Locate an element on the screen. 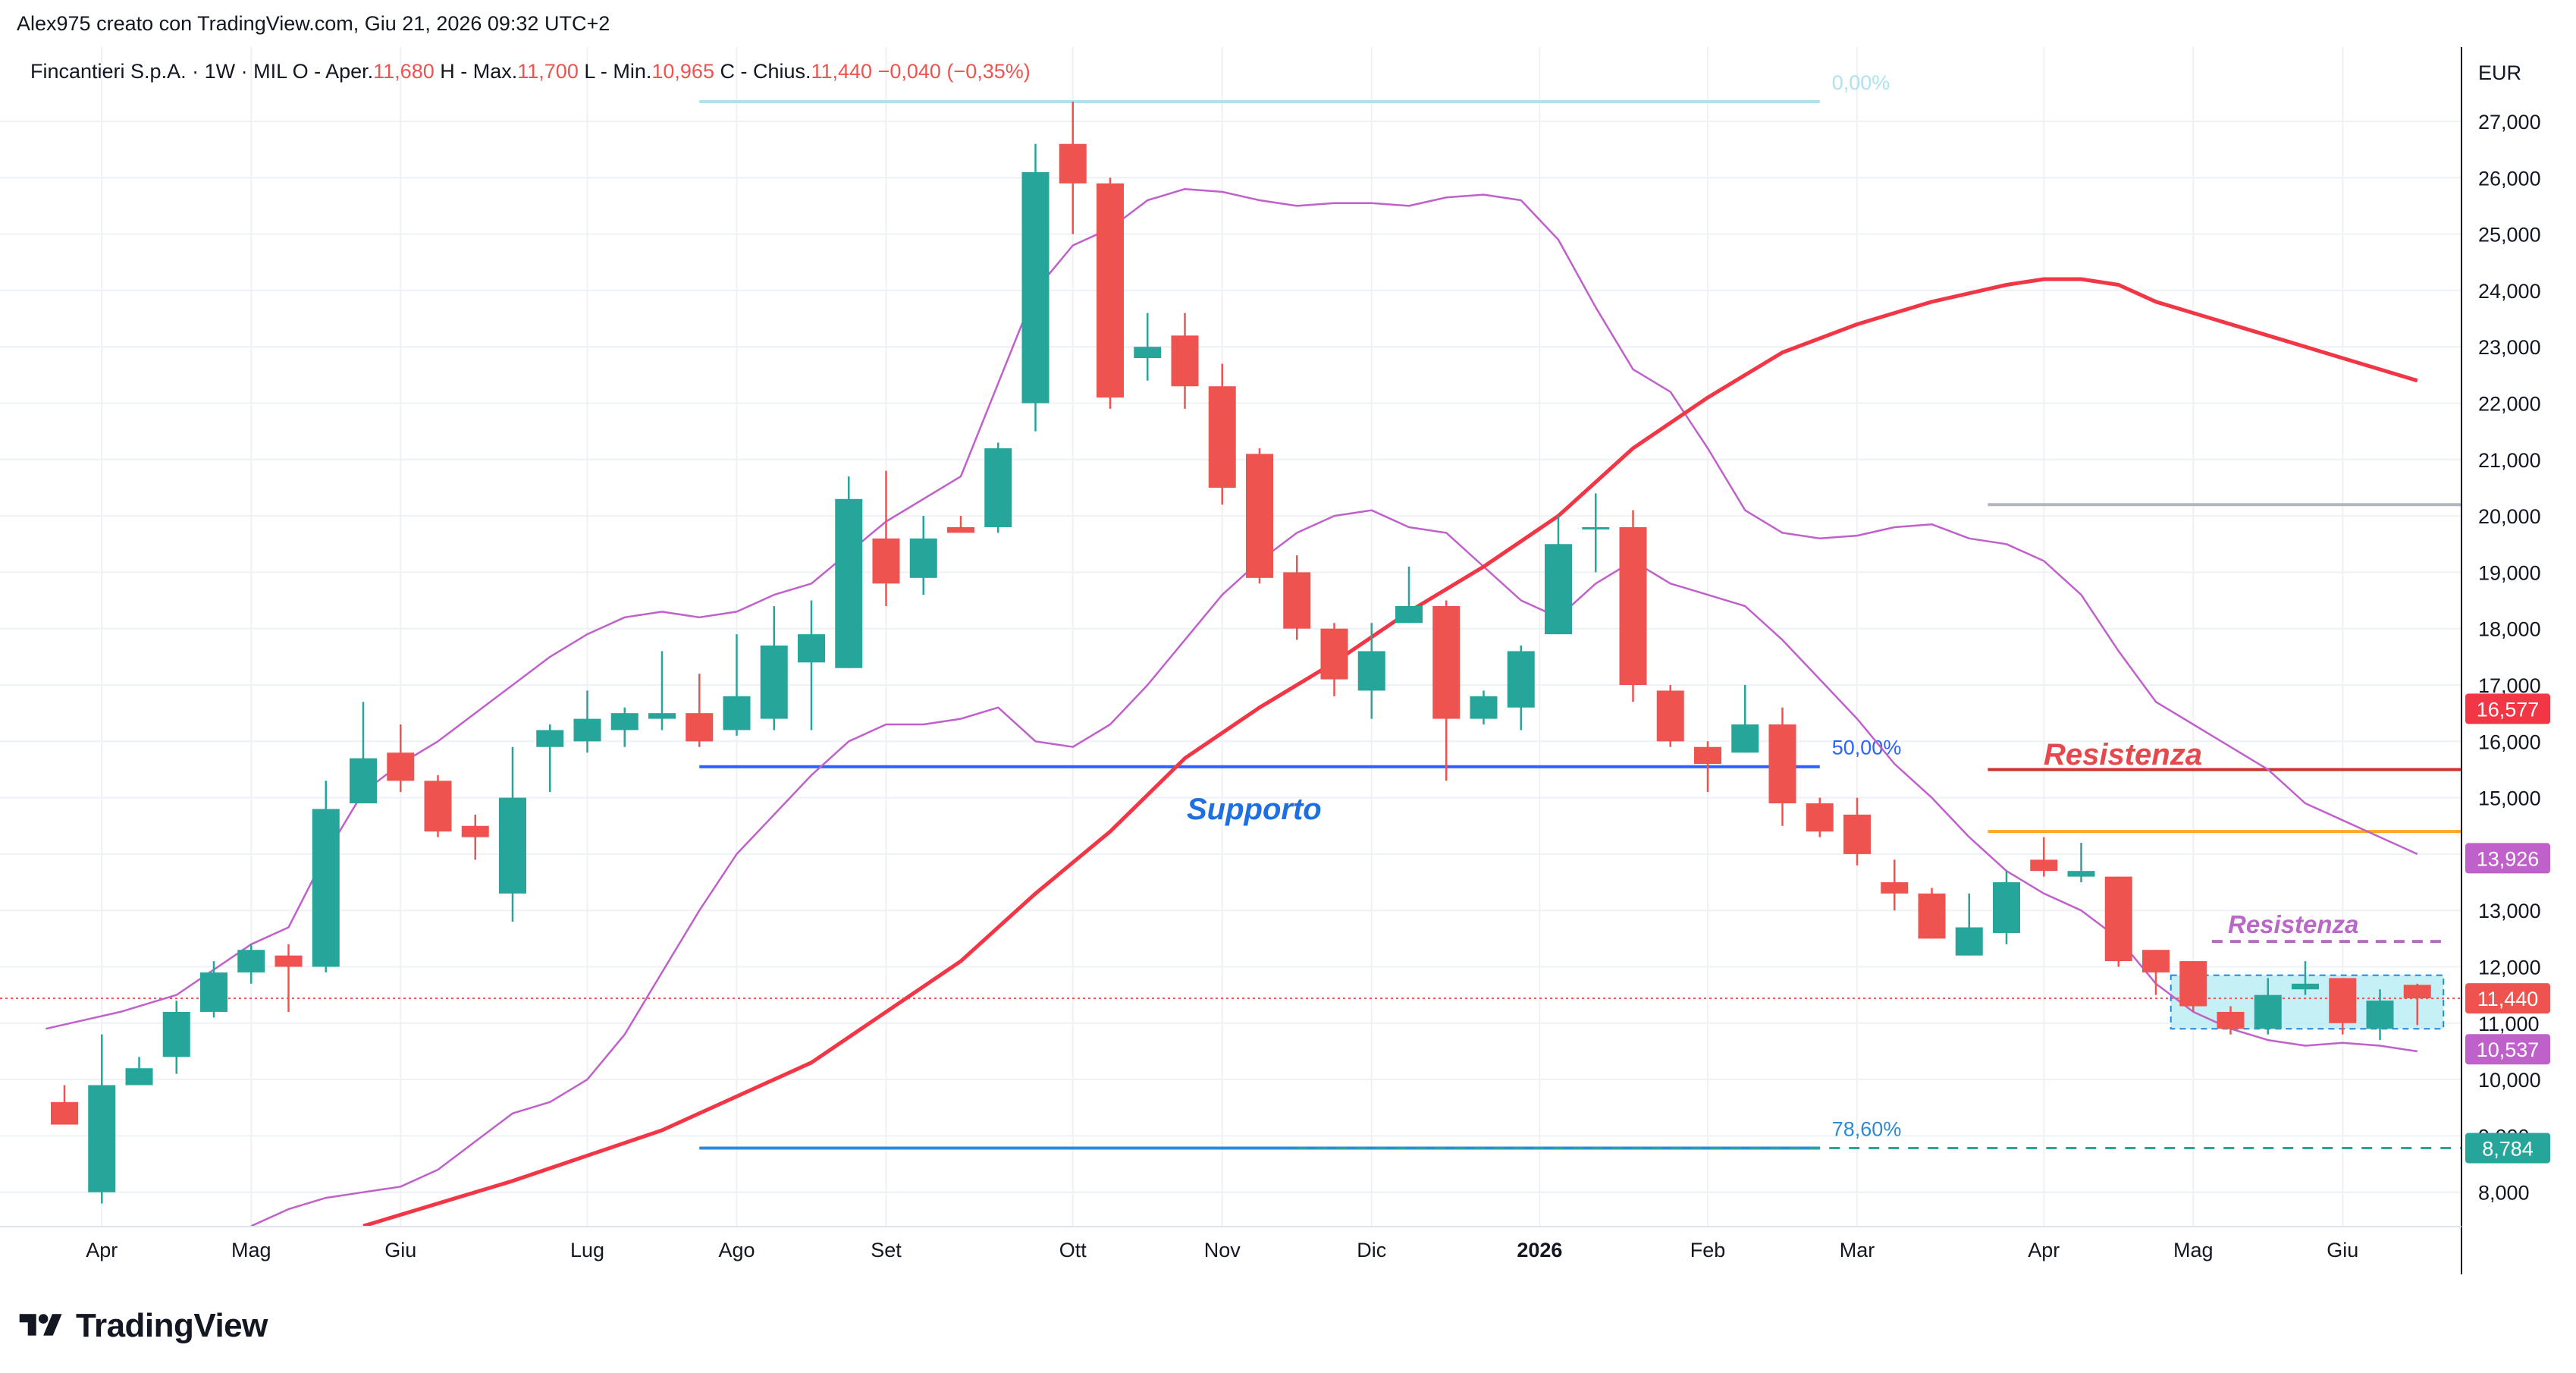  tradingview-brand: TradingView is located at coordinates (142, 1326).